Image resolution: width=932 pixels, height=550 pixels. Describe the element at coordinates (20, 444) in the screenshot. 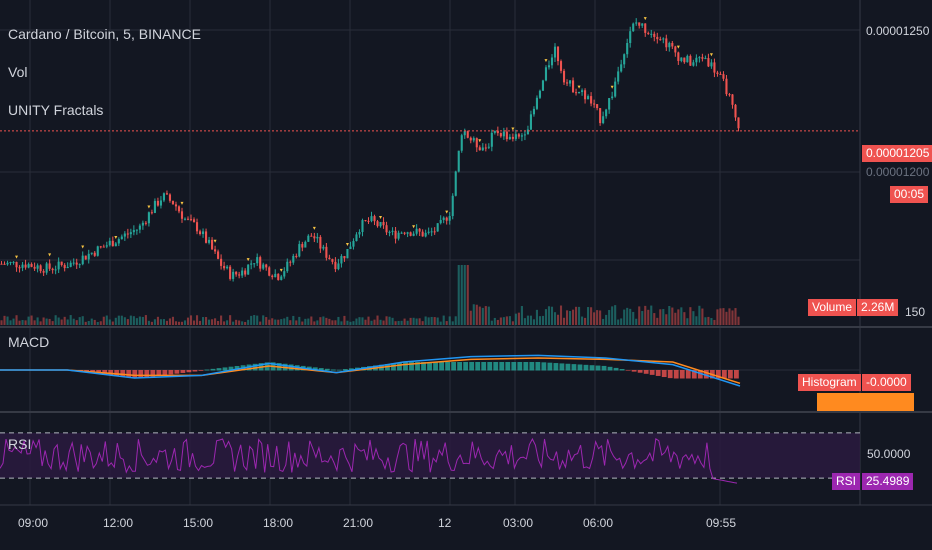

I see `rsi-legend: RSI` at that location.